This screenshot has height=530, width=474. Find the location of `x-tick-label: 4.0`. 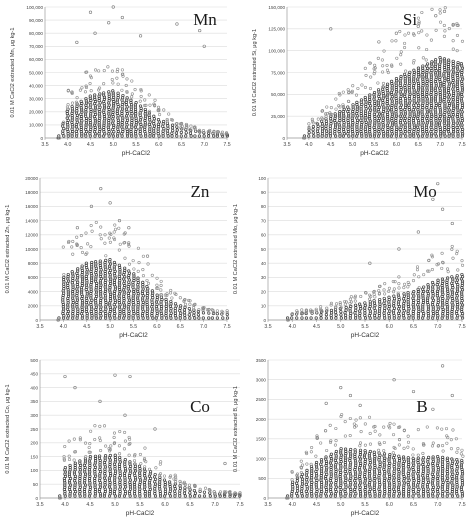

x-tick-label: 4.0 is located at coordinates (64, 505).